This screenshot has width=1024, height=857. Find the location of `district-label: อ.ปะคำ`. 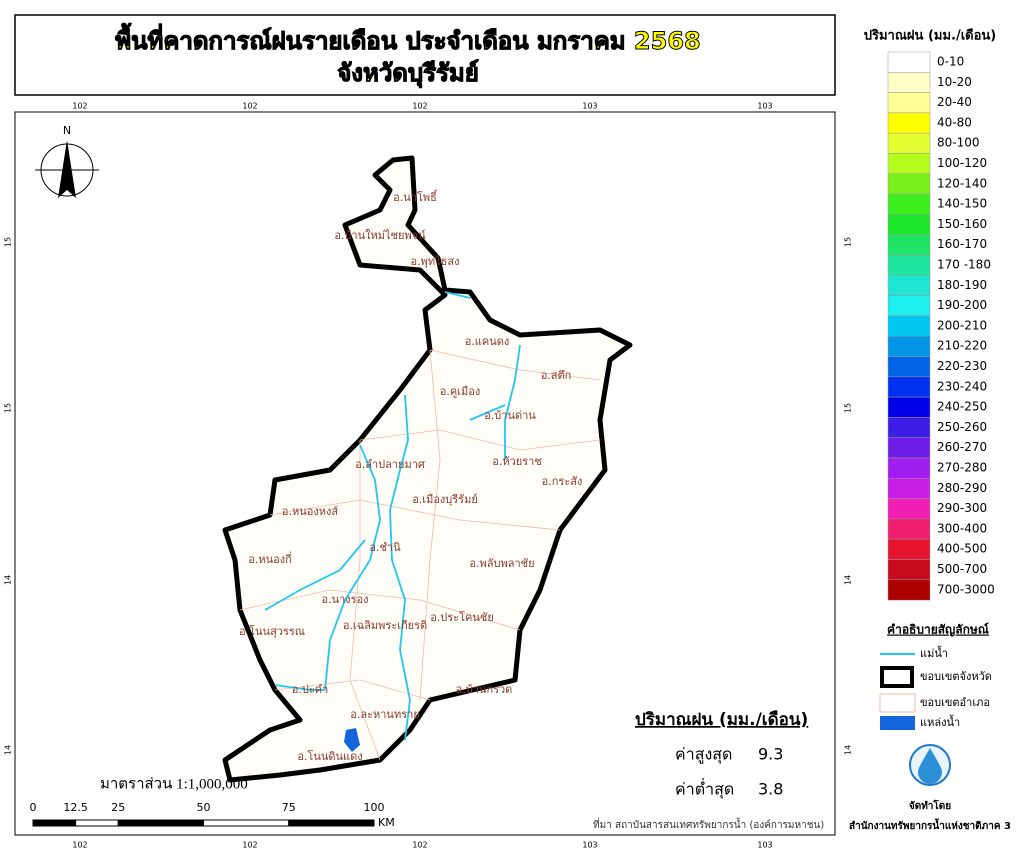

district-label: อ.ปะคำ is located at coordinates (310, 689).